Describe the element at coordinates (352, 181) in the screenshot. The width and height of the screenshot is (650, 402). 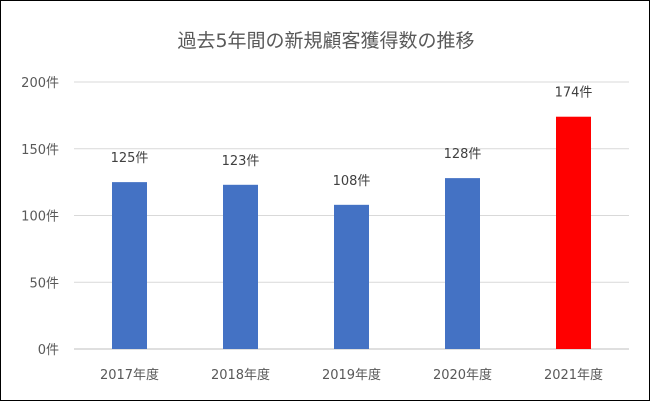
I see `data-label: 108件` at that location.